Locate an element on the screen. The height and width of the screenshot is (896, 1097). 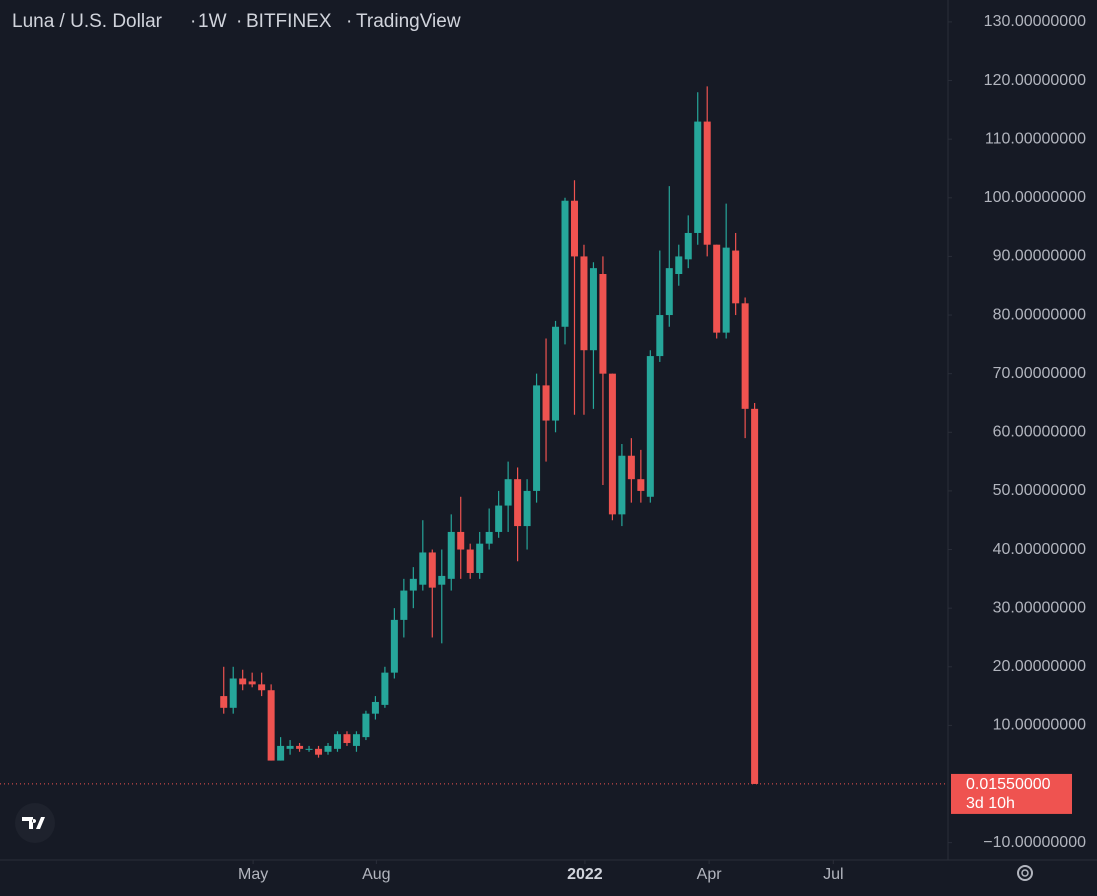
interval: 1W is located at coordinates (212, 21).